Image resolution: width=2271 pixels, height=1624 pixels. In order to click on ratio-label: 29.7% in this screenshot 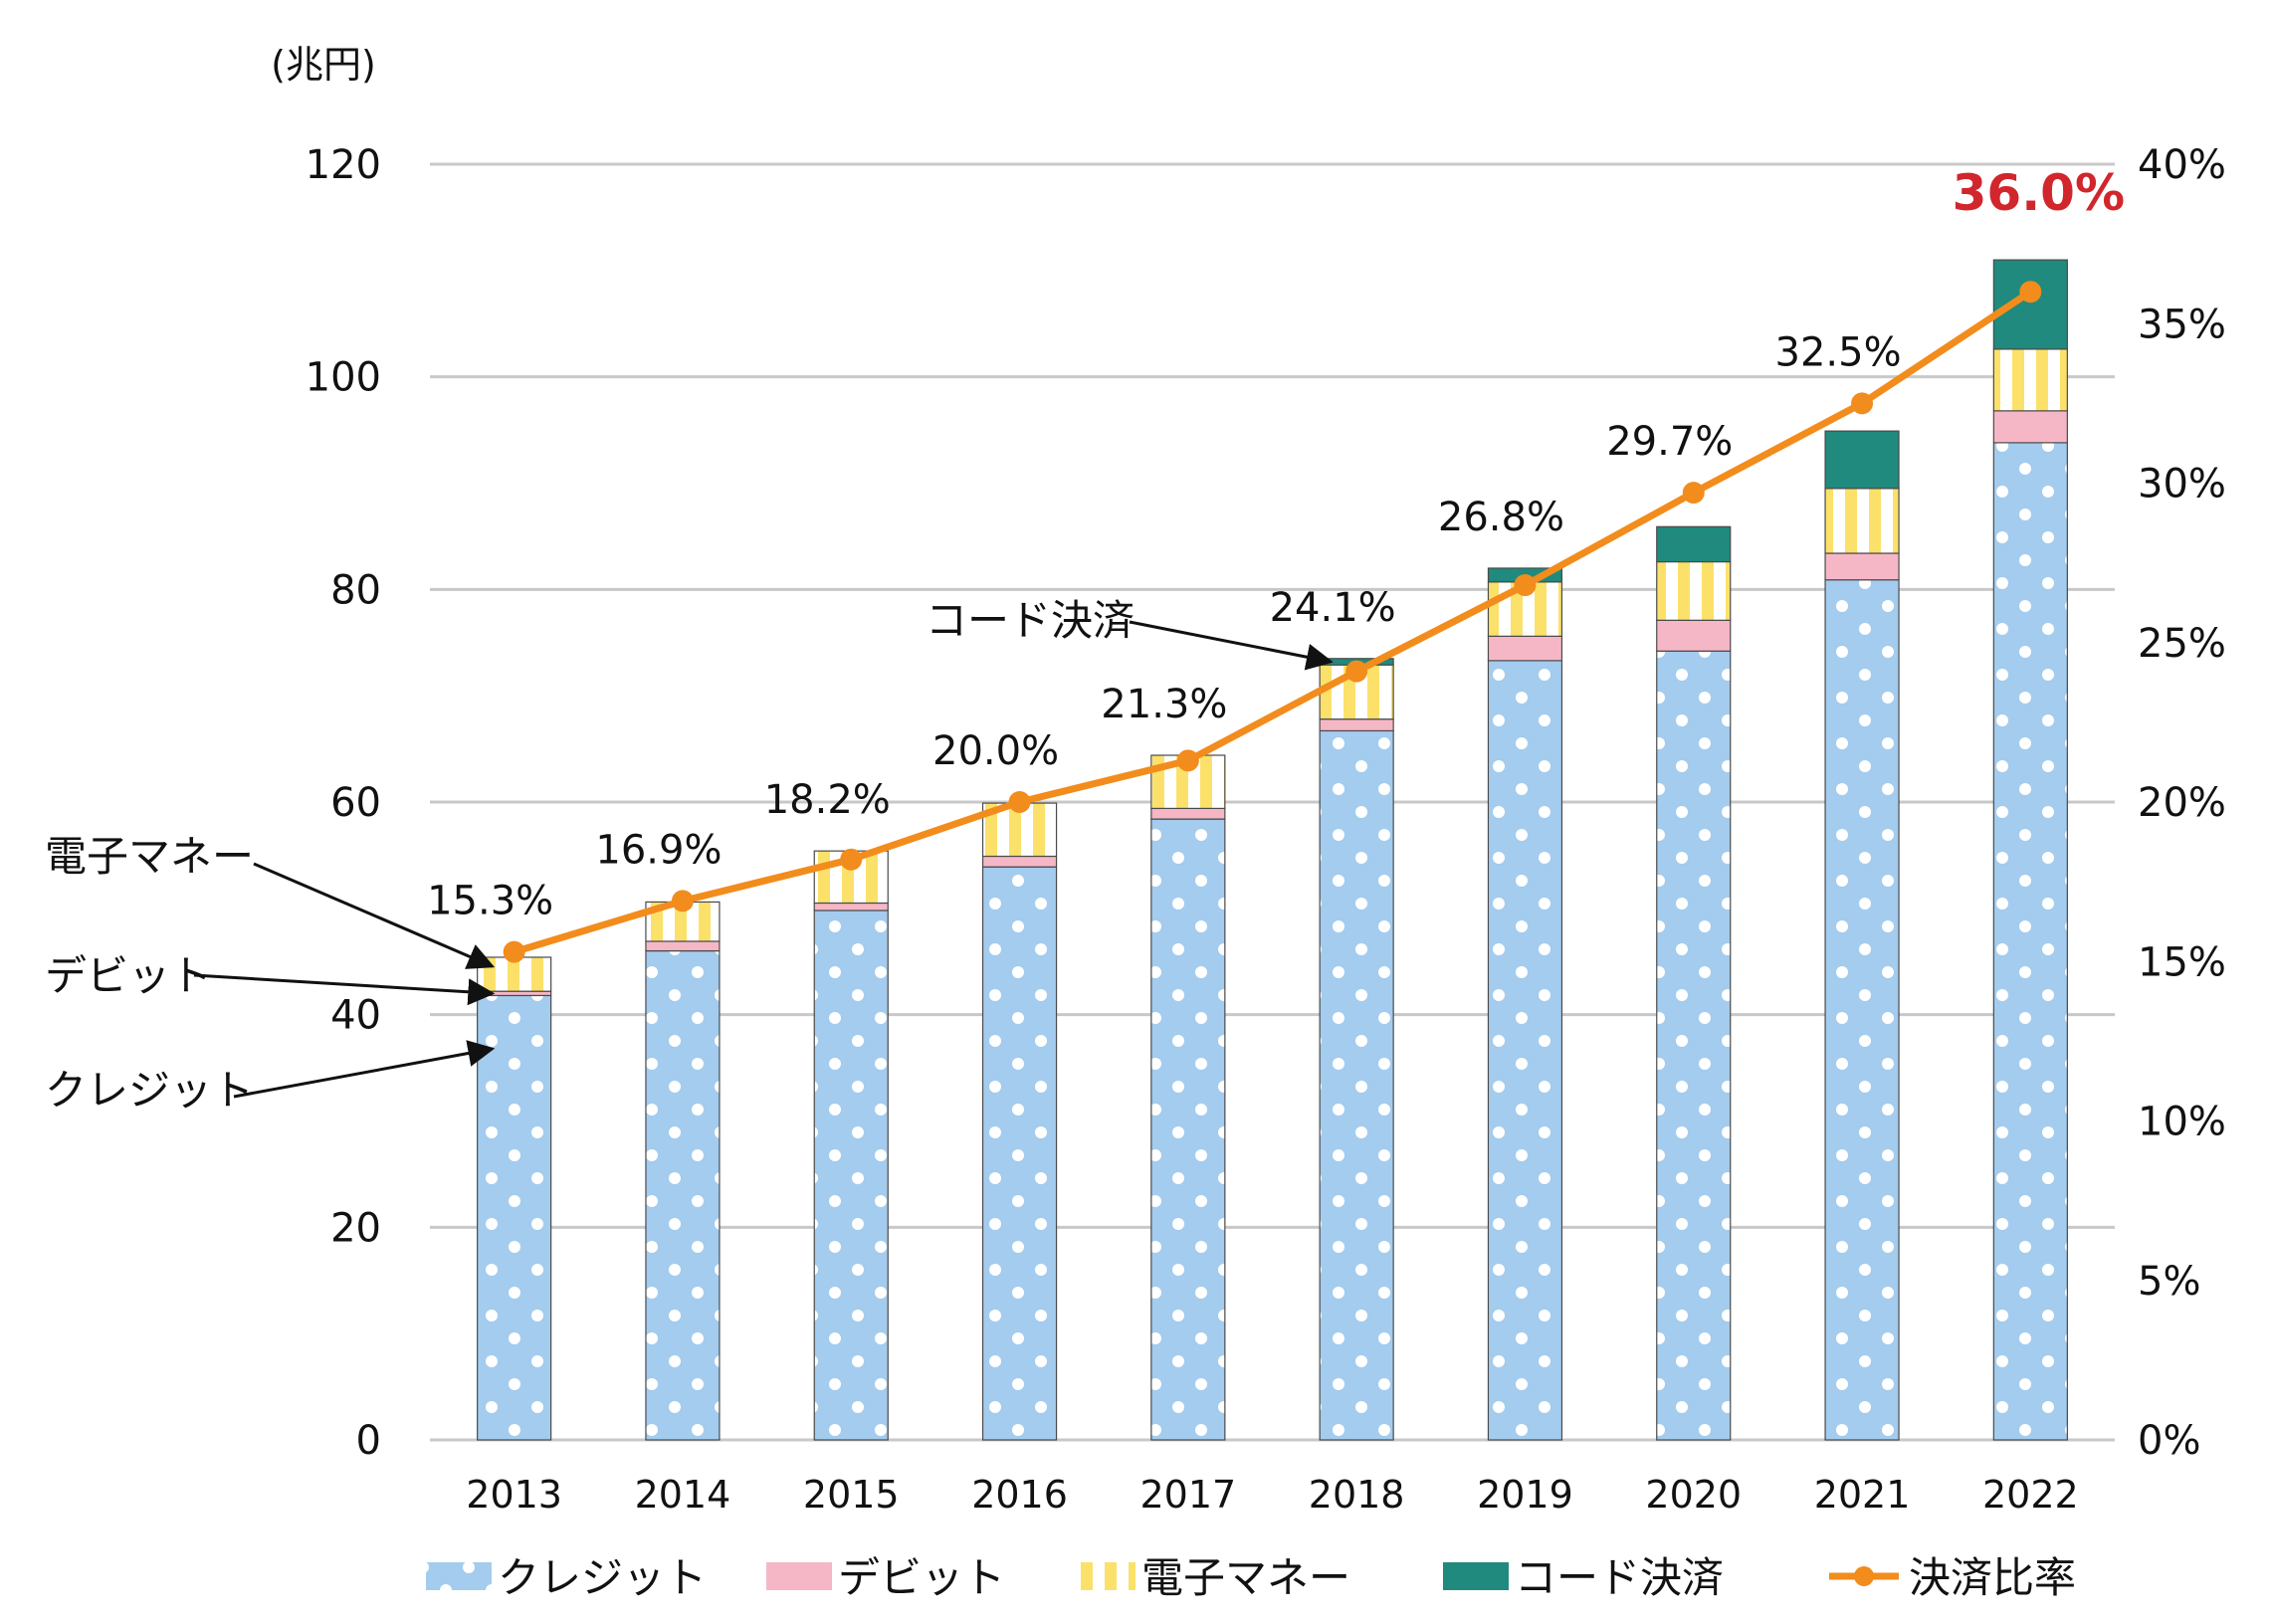, I will do `click(1669, 442)`.